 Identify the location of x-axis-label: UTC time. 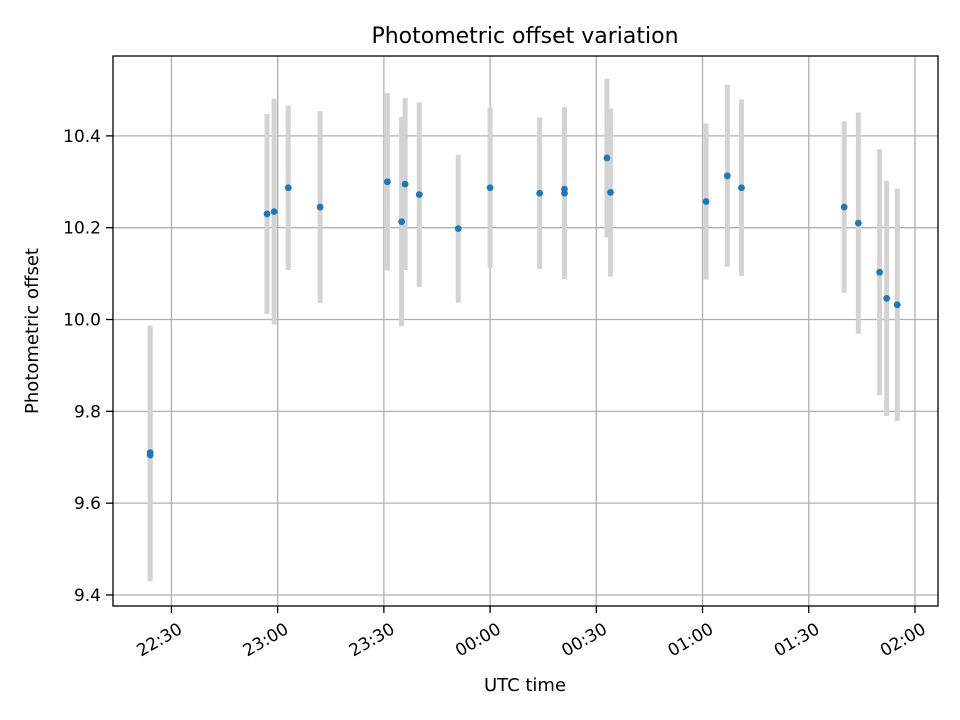
(525, 685).